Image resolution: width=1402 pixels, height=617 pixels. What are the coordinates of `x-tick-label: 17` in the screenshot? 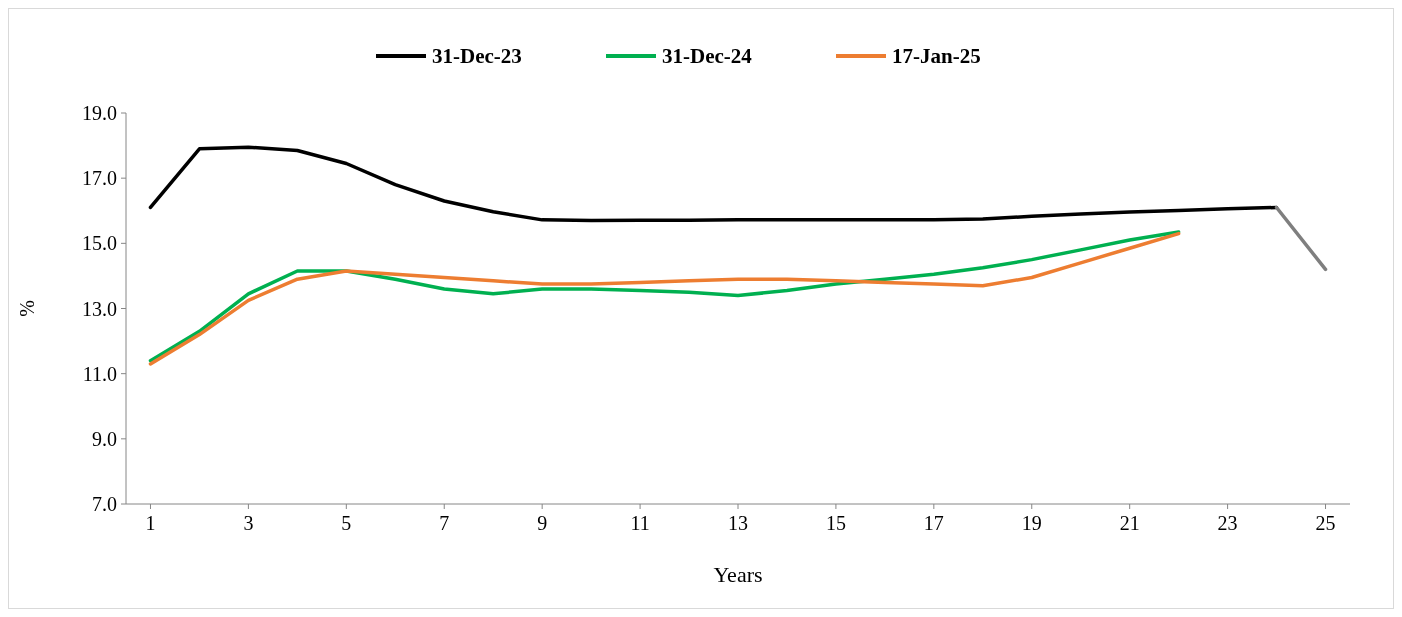 It's located at (933, 523).